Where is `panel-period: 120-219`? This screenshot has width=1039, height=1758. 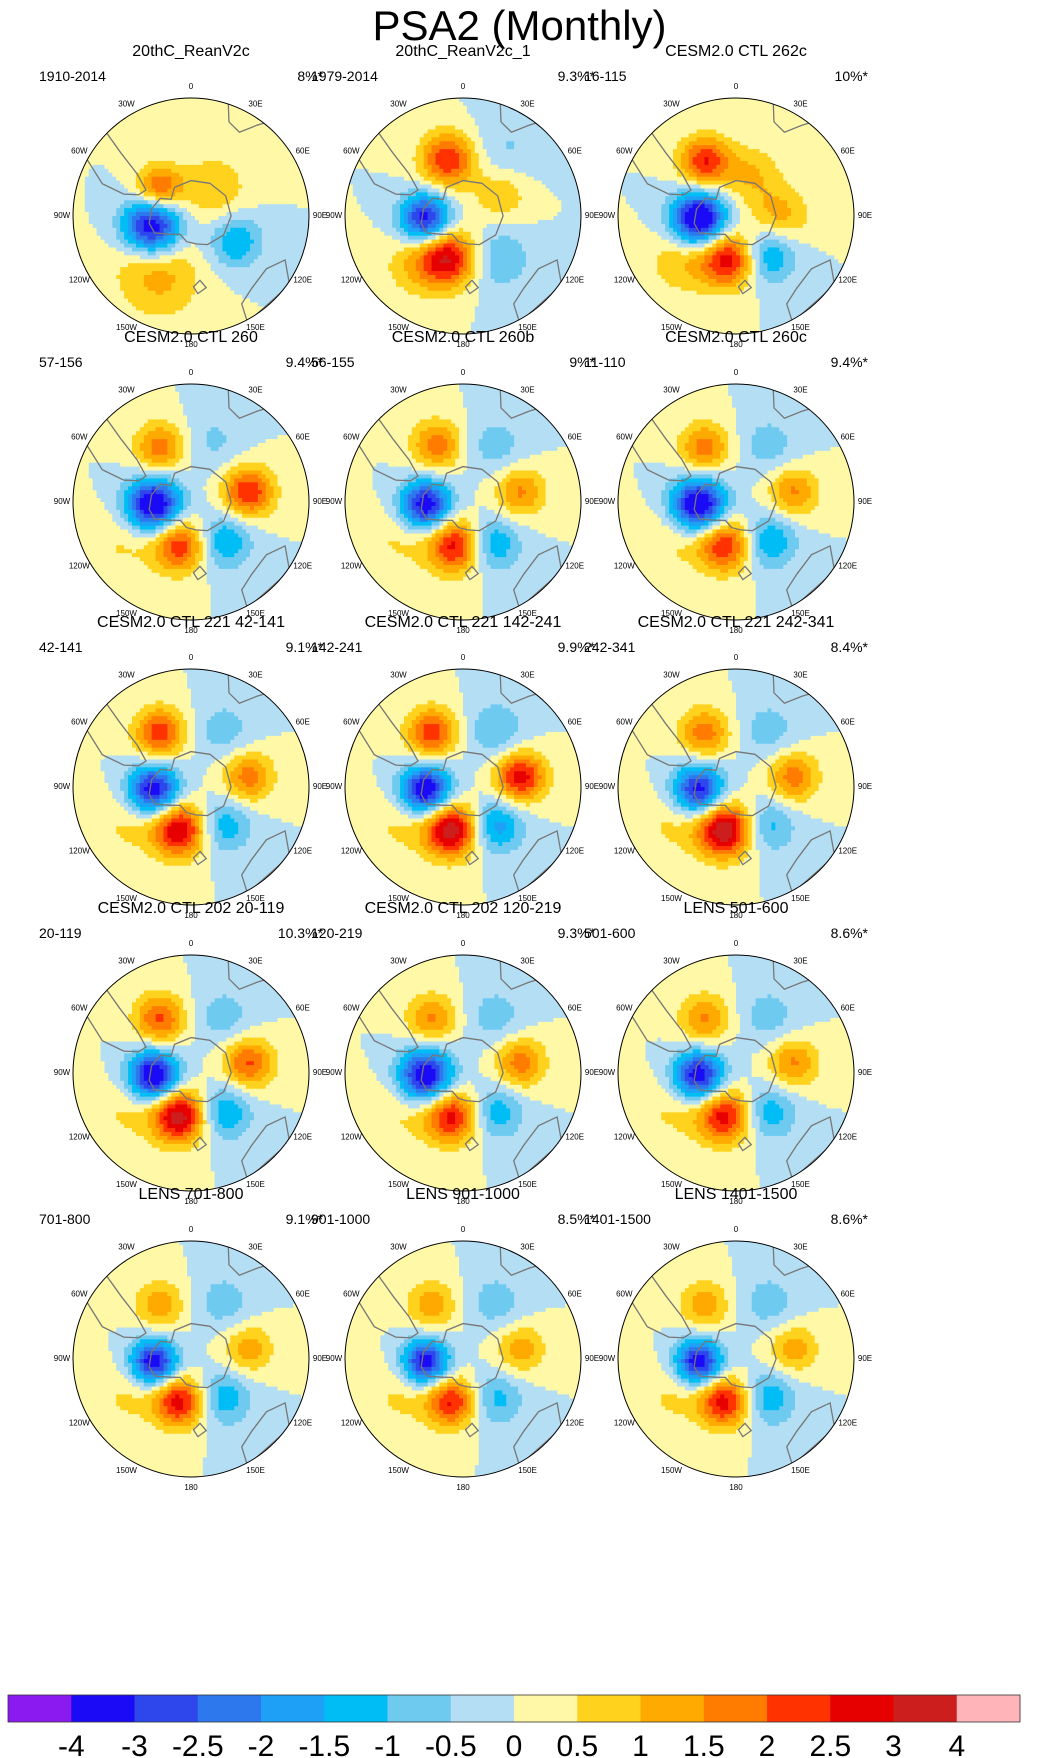
panel-period: 120-219 is located at coordinates (337, 933).